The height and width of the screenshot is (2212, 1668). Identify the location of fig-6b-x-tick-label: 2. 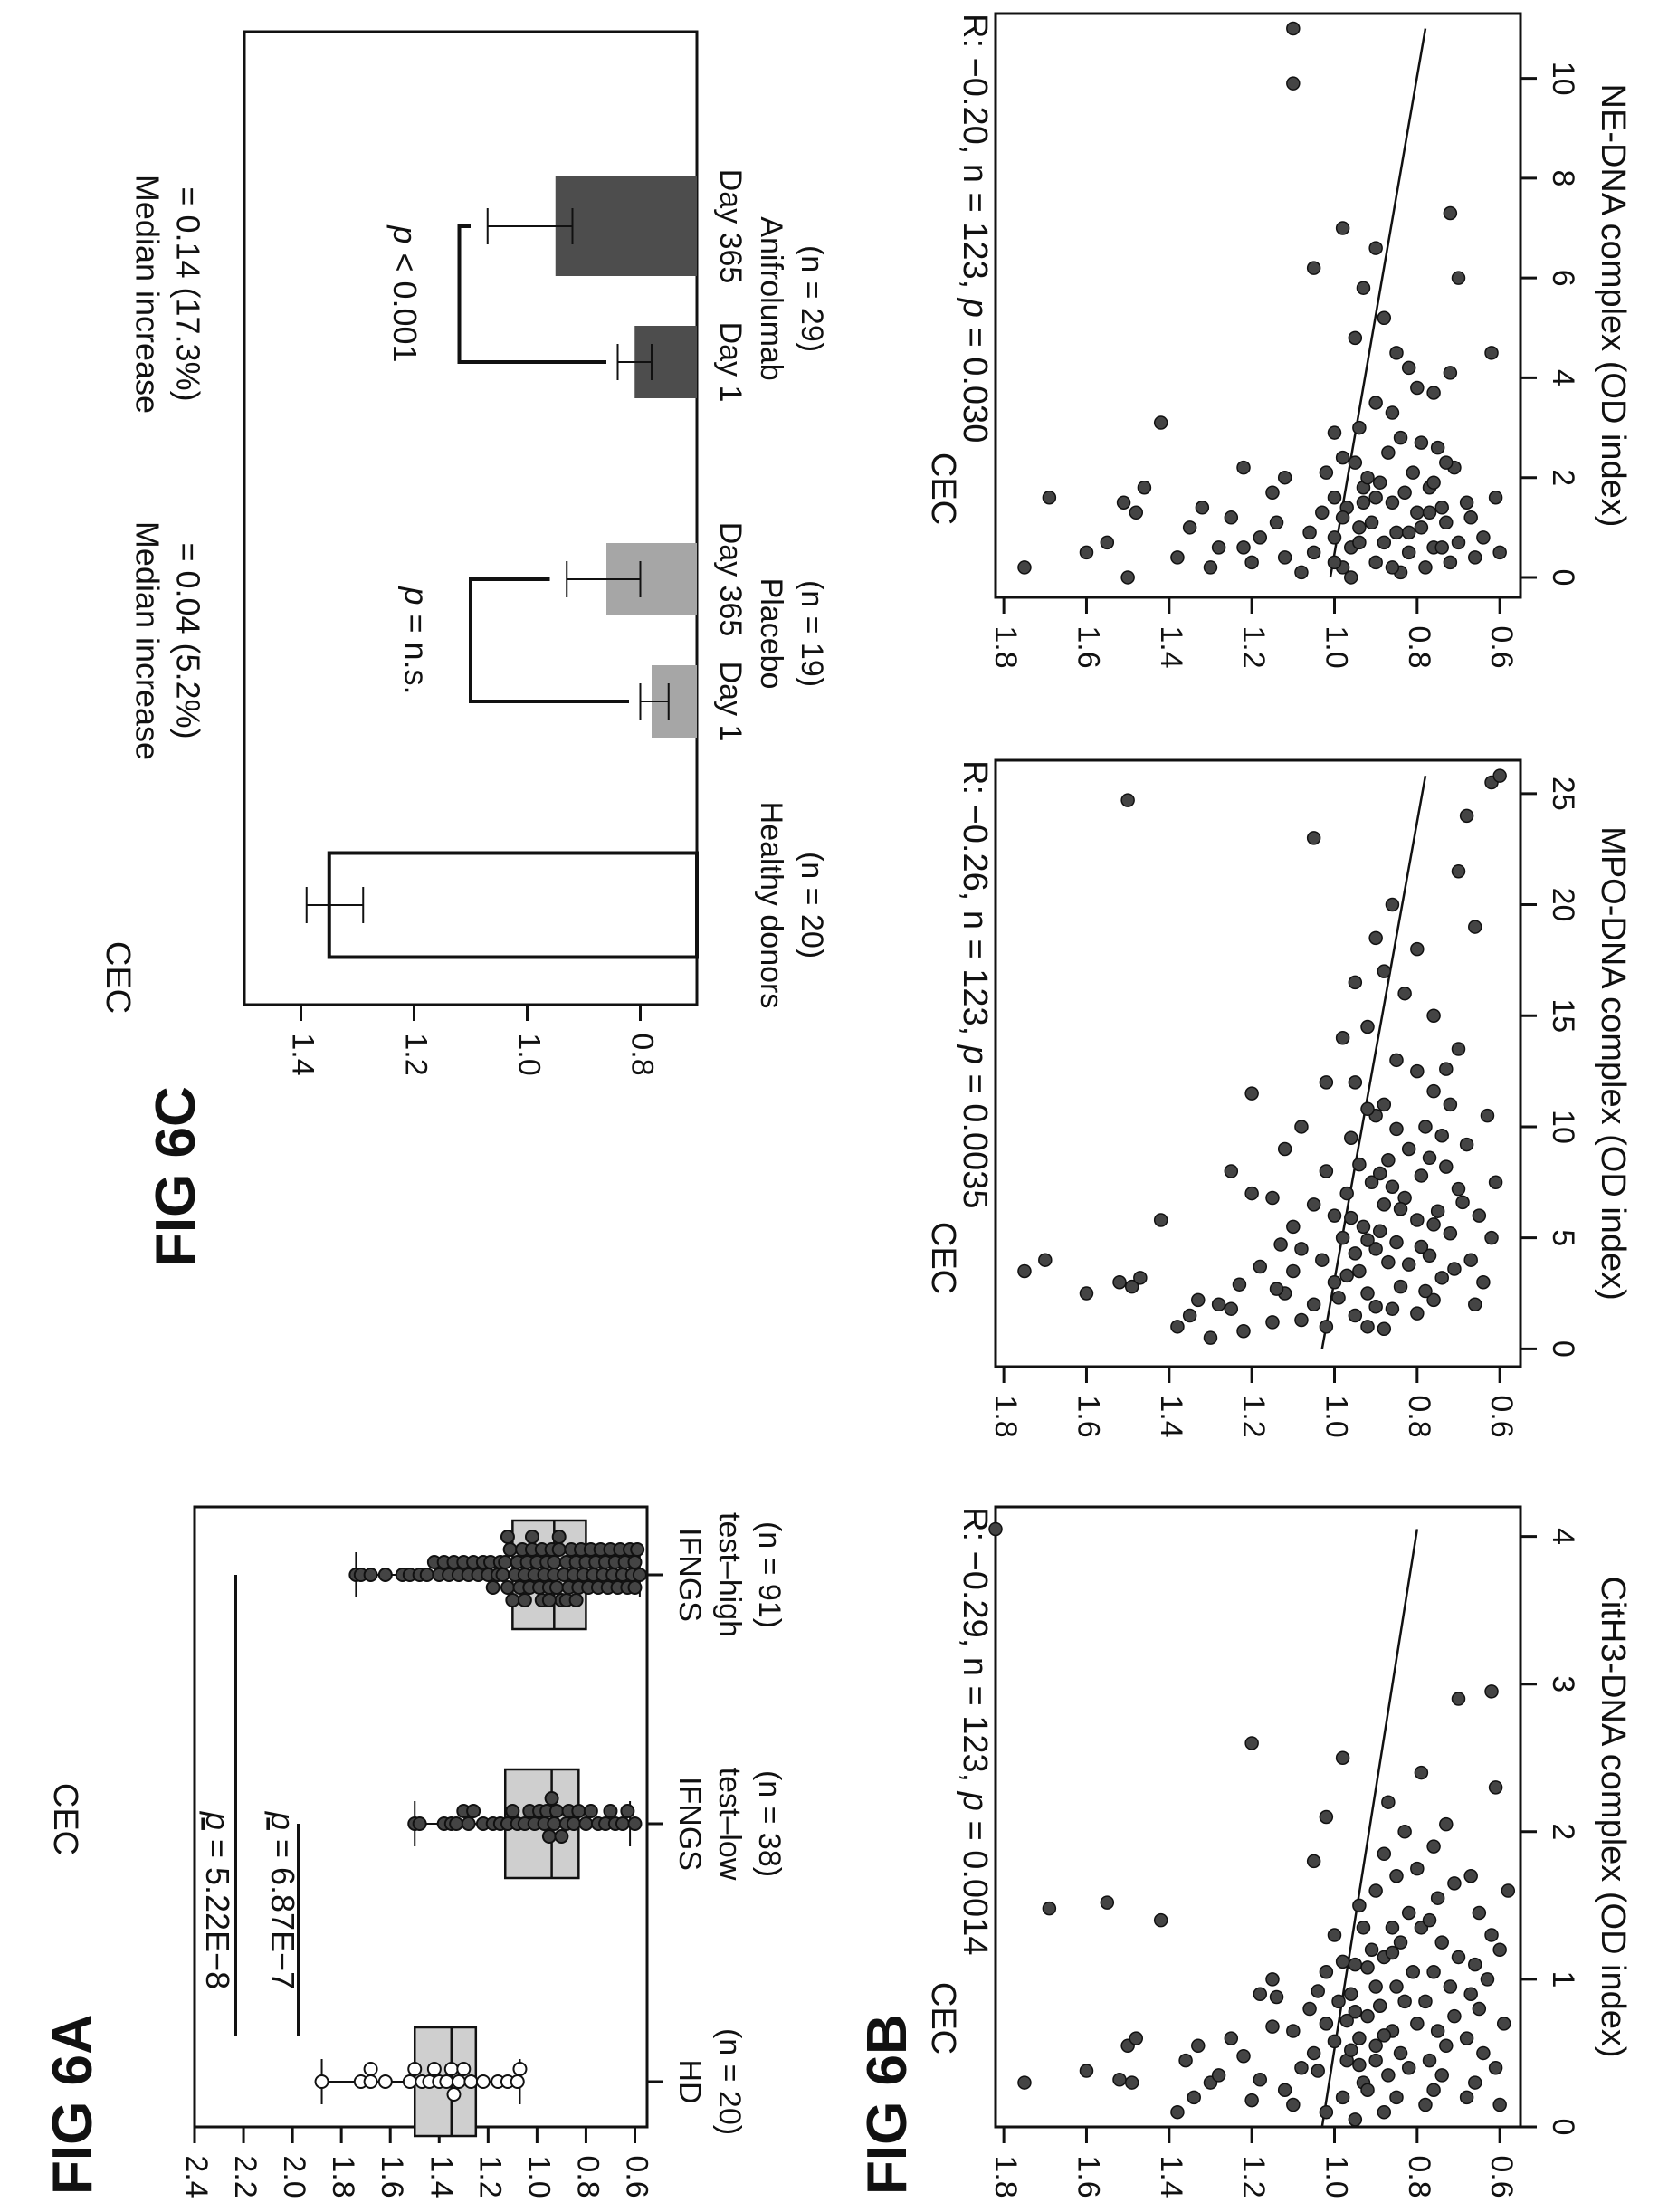
(1563, 1831).